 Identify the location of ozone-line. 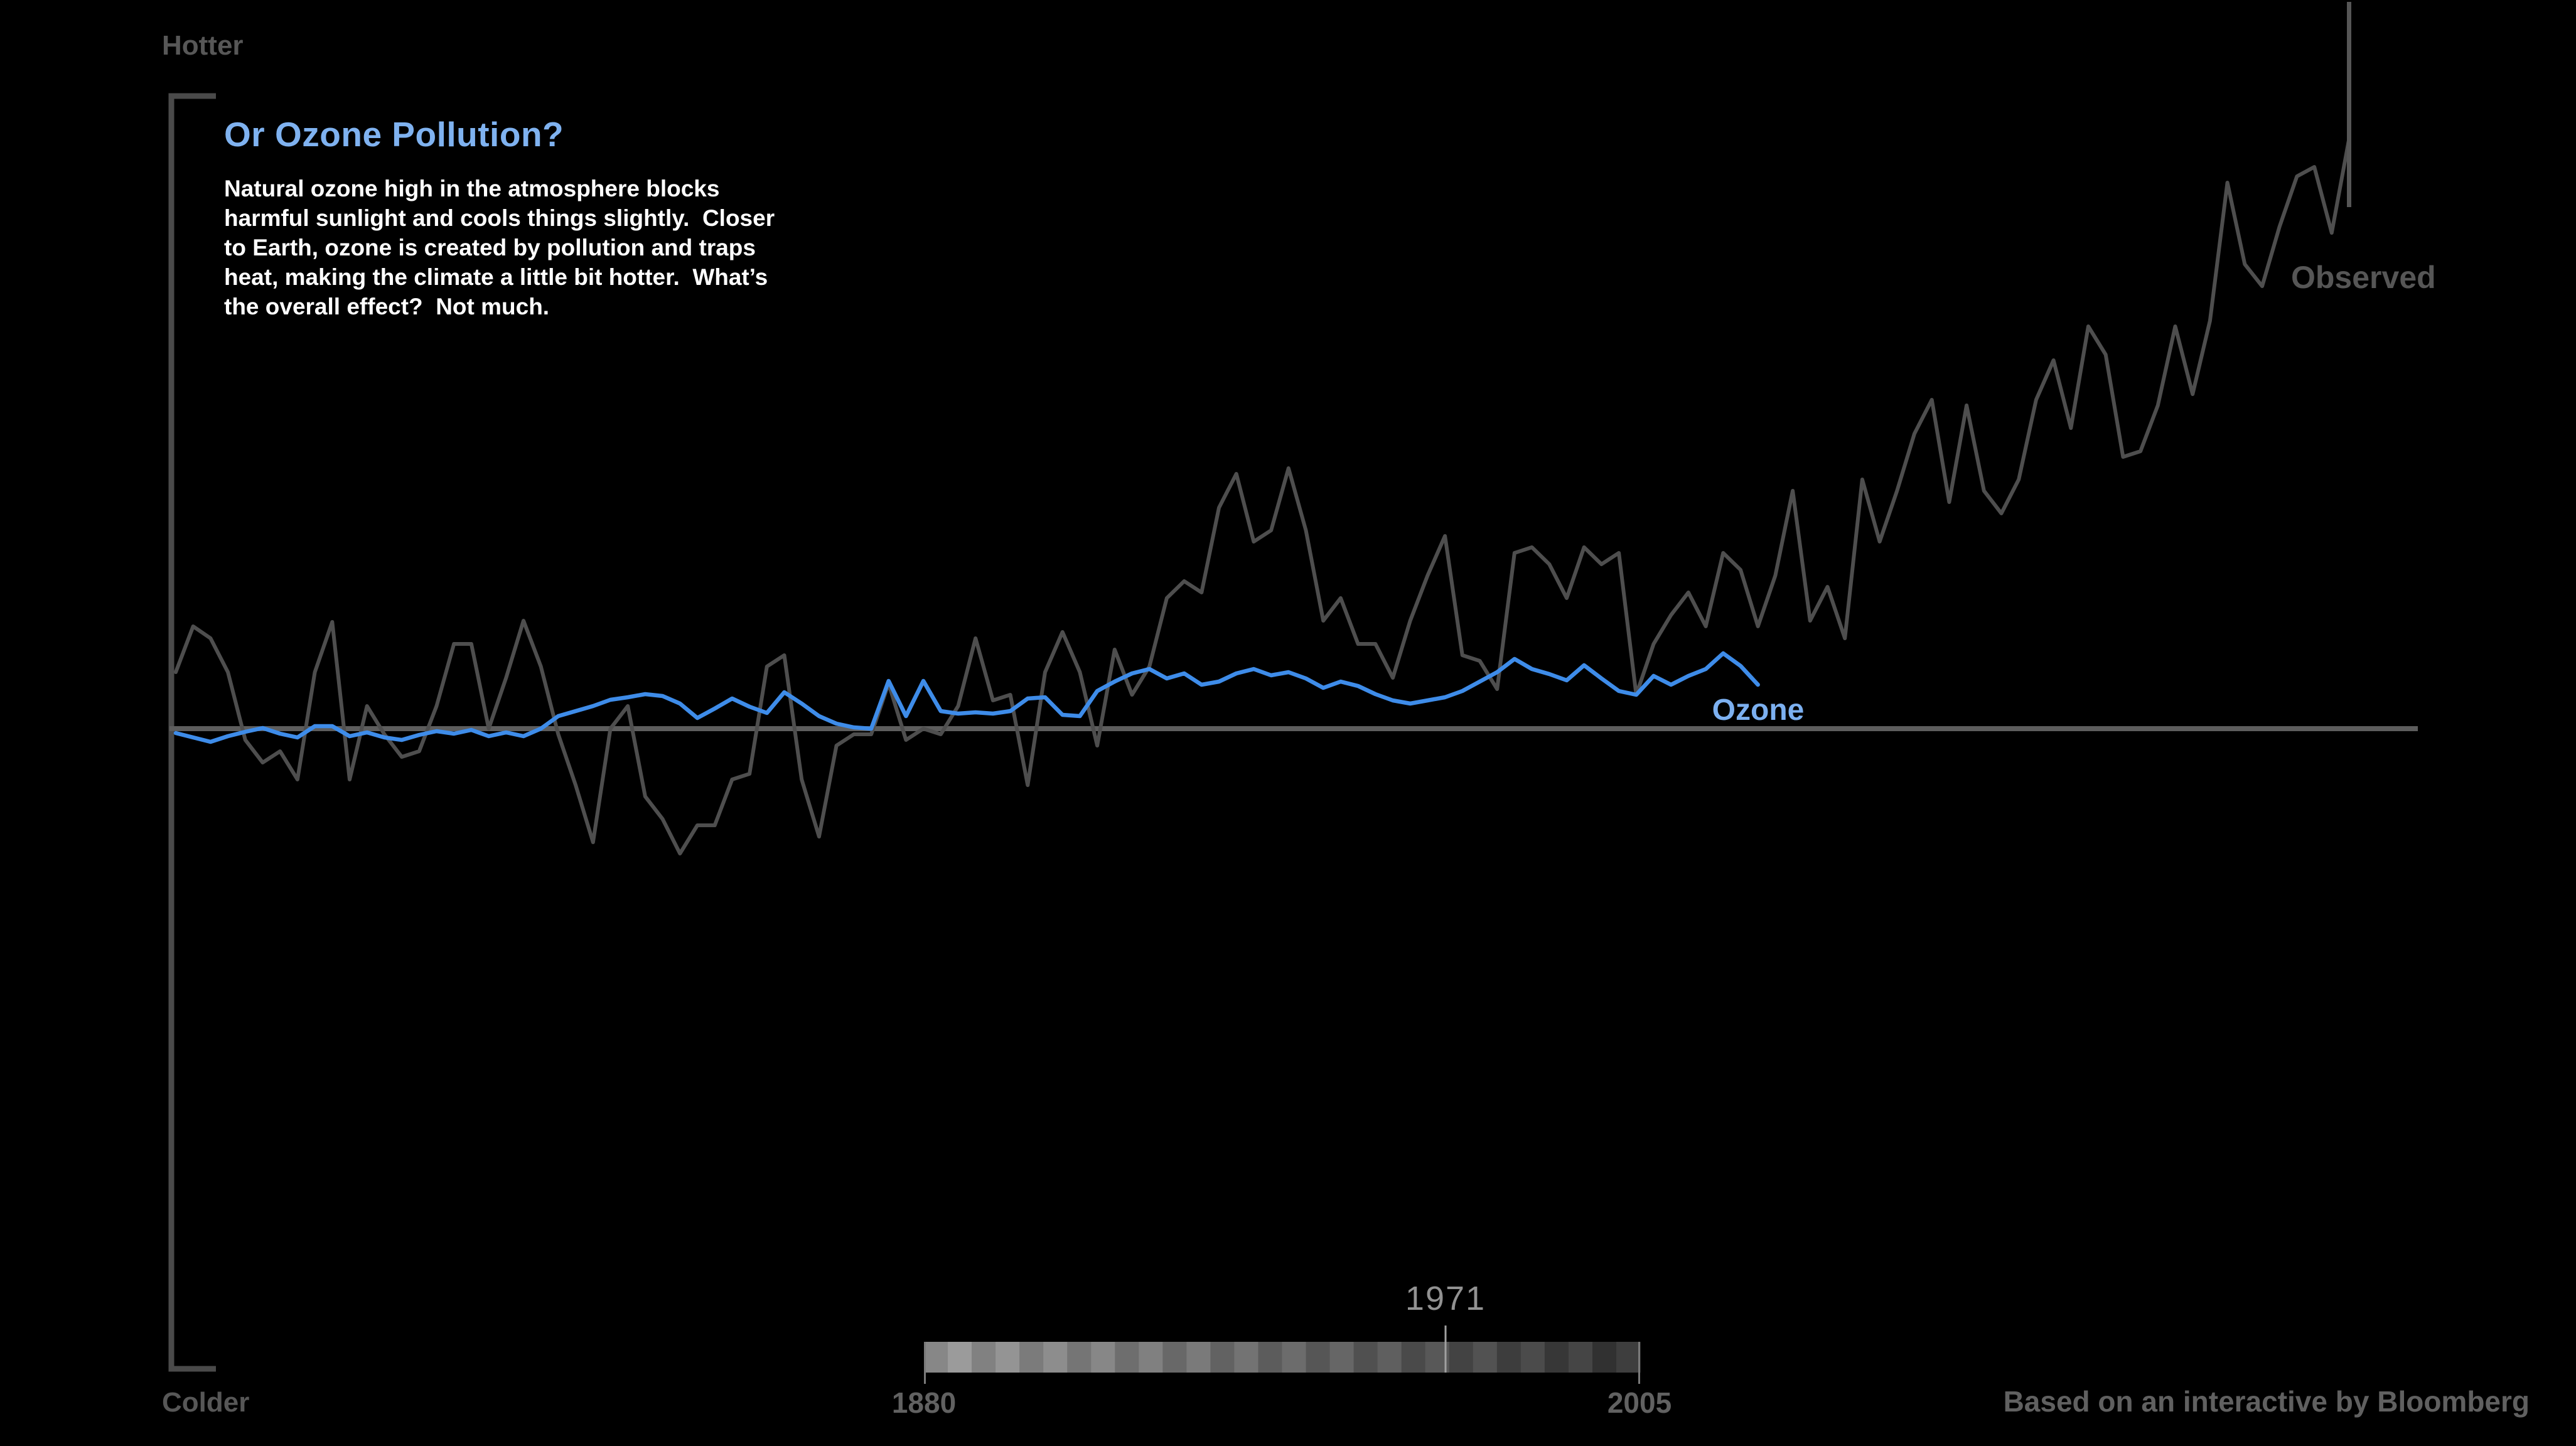
(966, 697).